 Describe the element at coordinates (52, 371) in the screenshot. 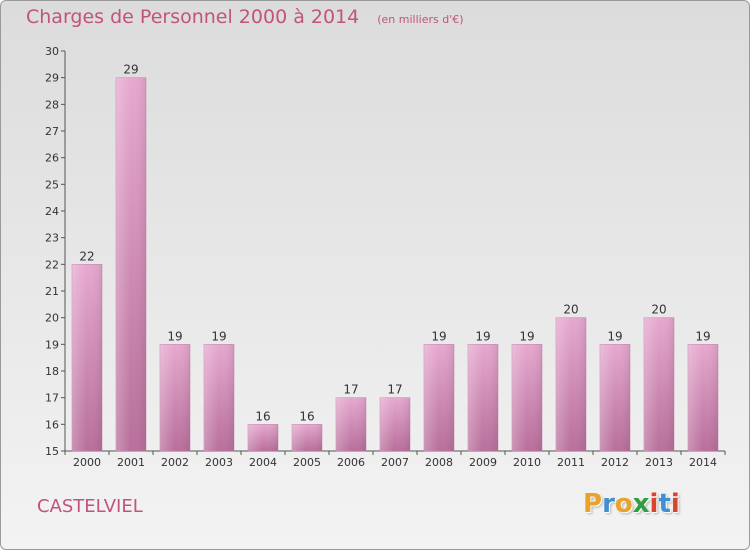

I see `y-tick-label: 18` at that location.